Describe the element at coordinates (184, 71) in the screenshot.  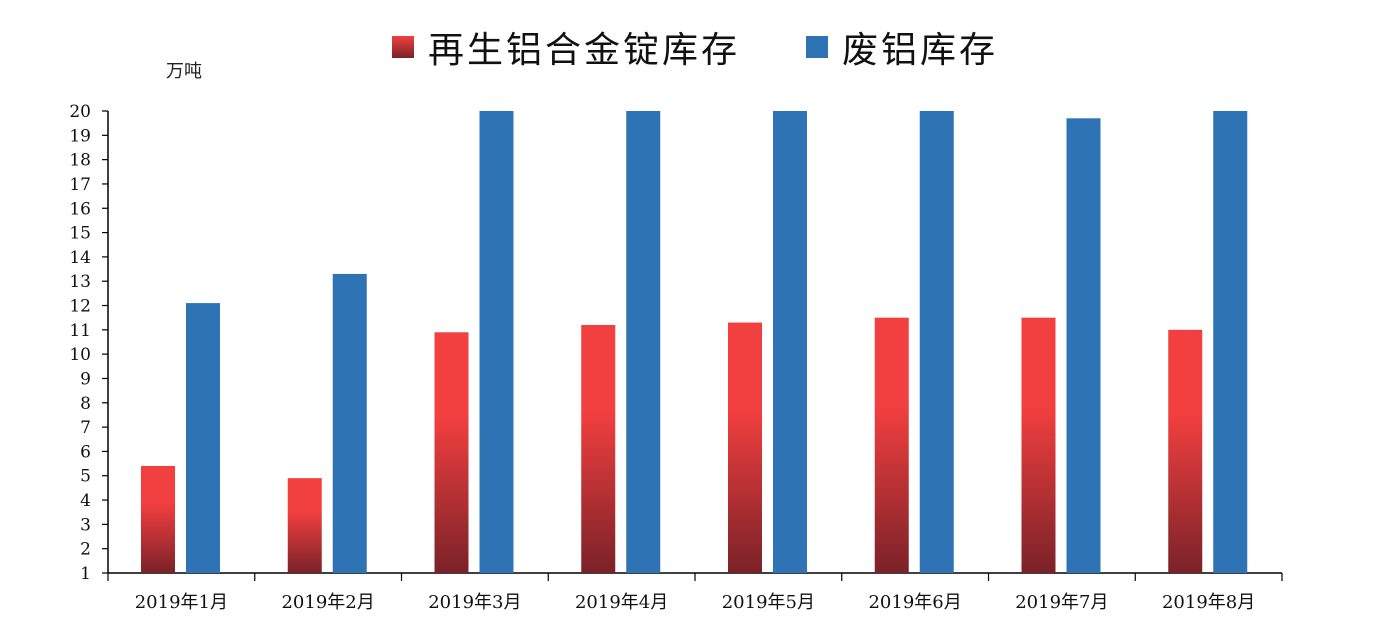
I see `y-axis-unit-label: 万吨` at that location.